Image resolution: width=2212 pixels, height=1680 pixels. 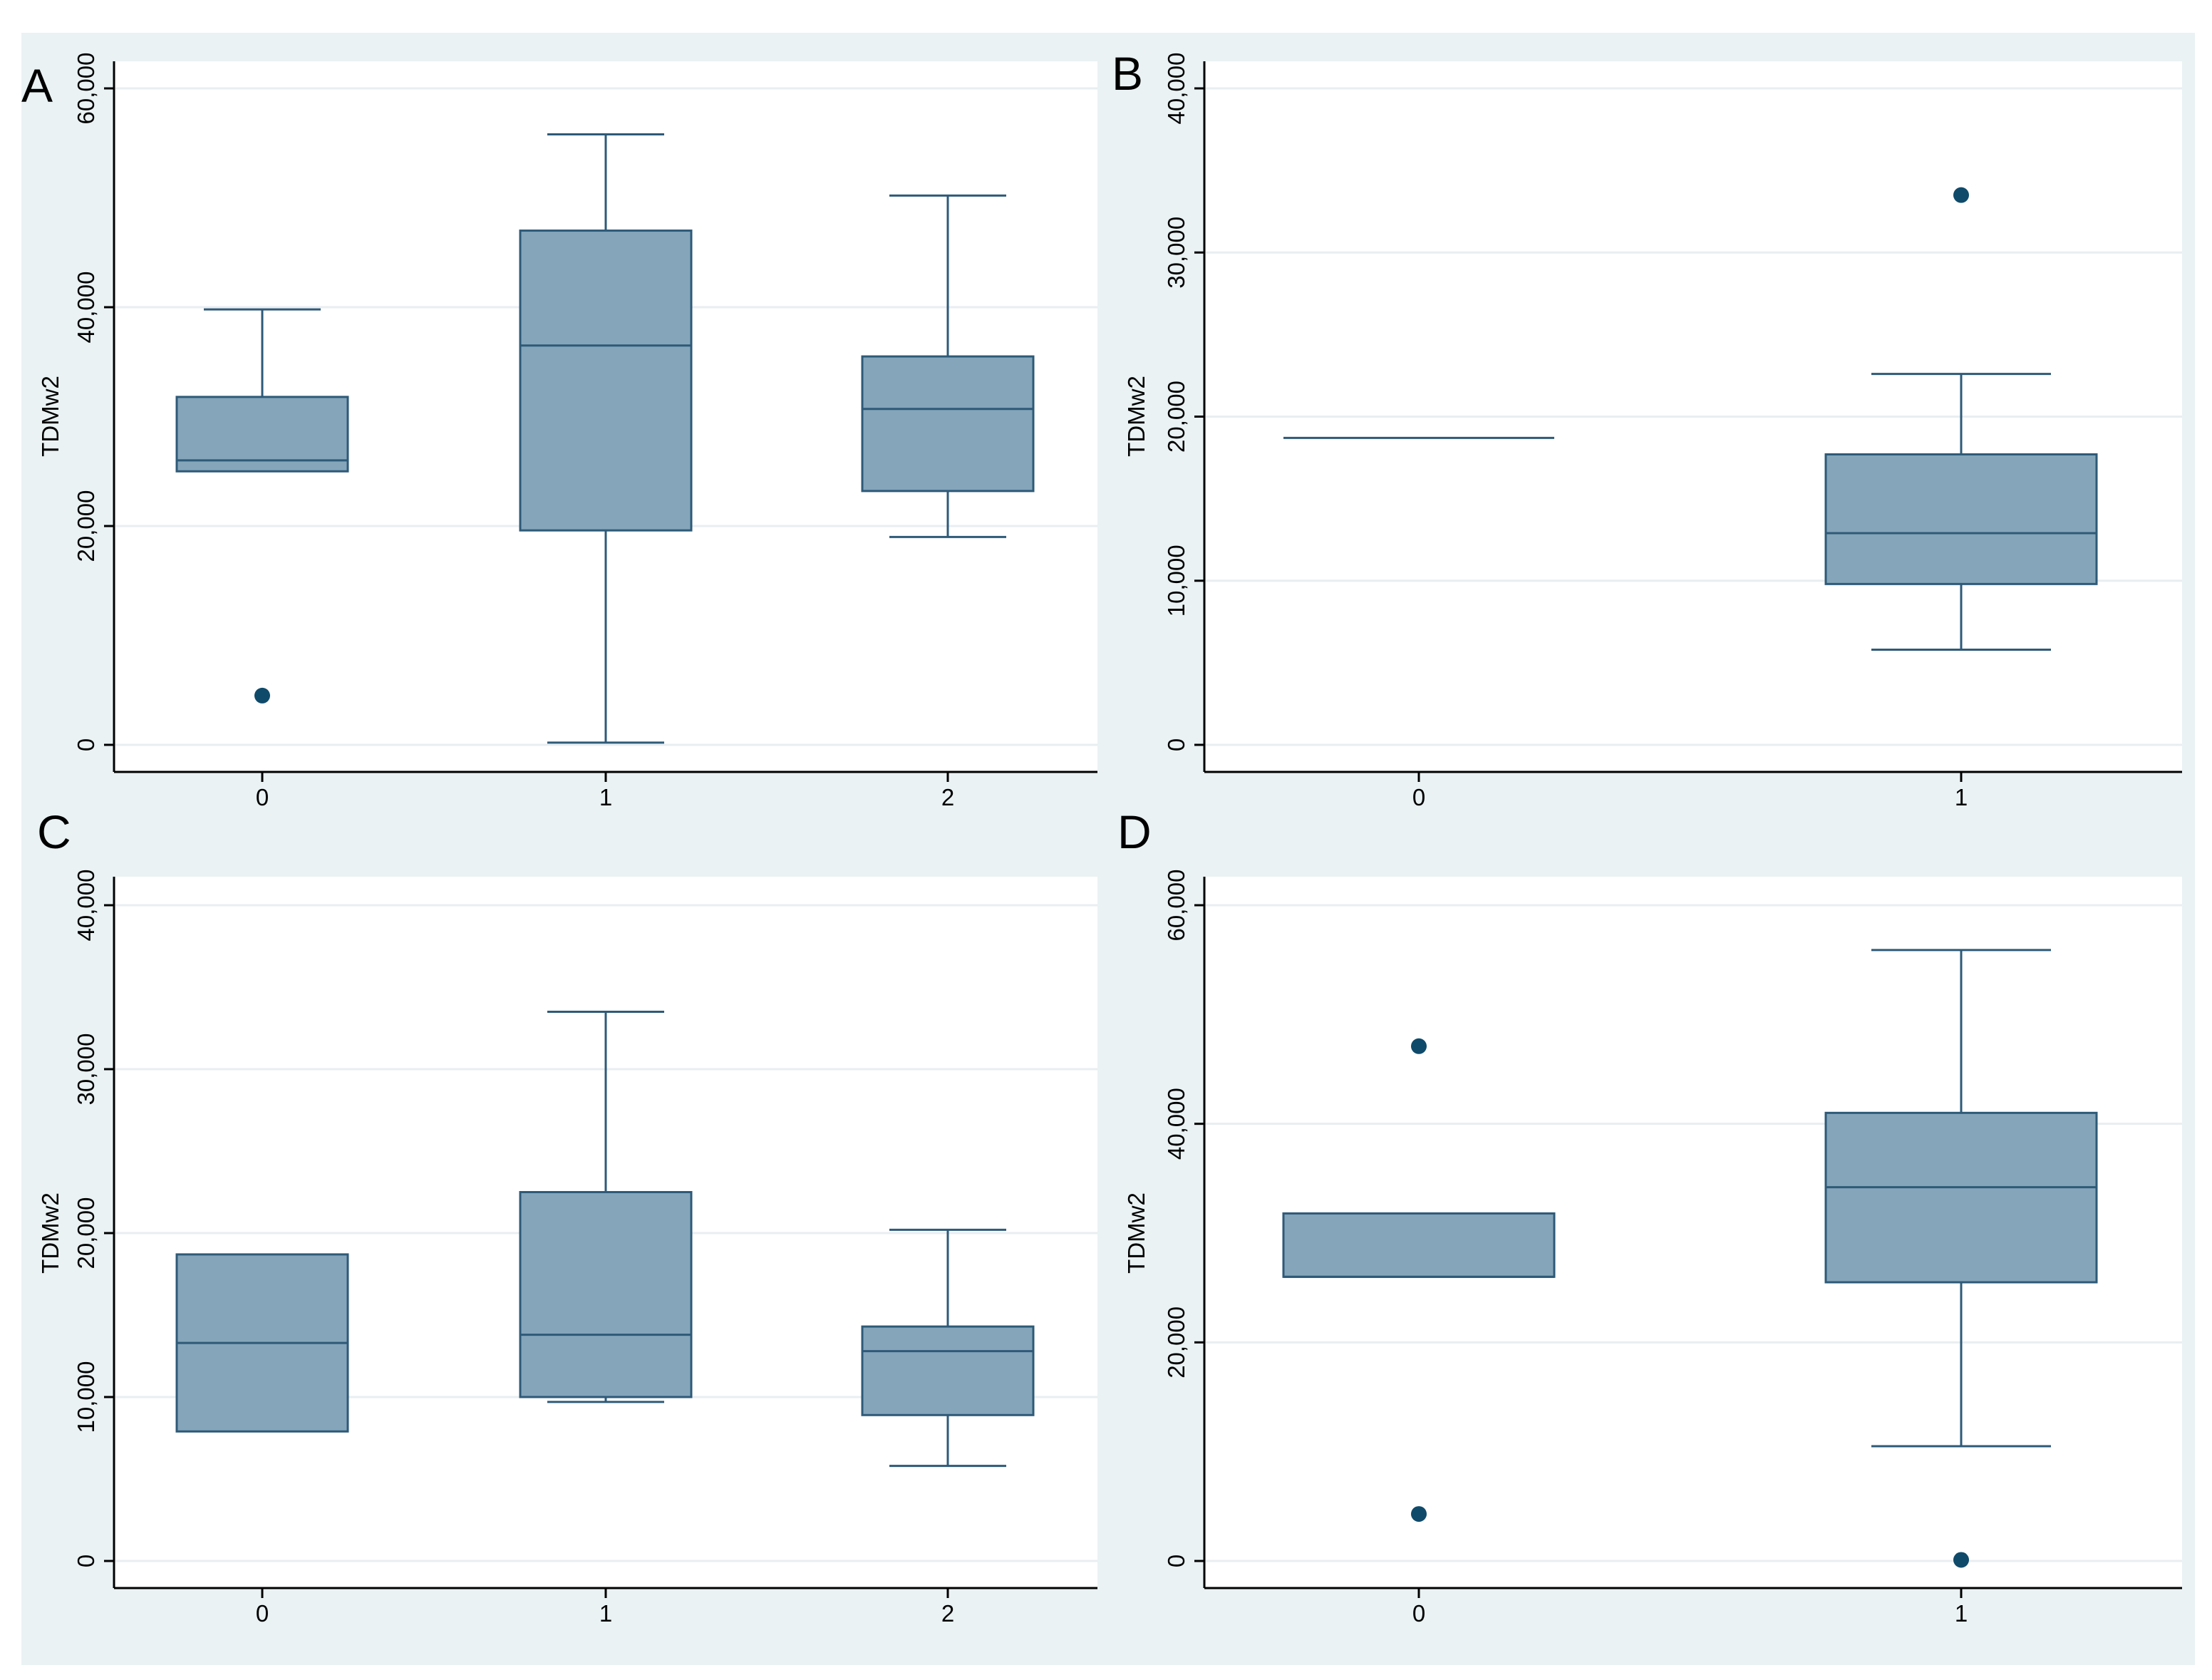 What do you see at coordinates (54, 831) in the screenshot?
I see `panel-label: C` at bounding box center [54, 831].